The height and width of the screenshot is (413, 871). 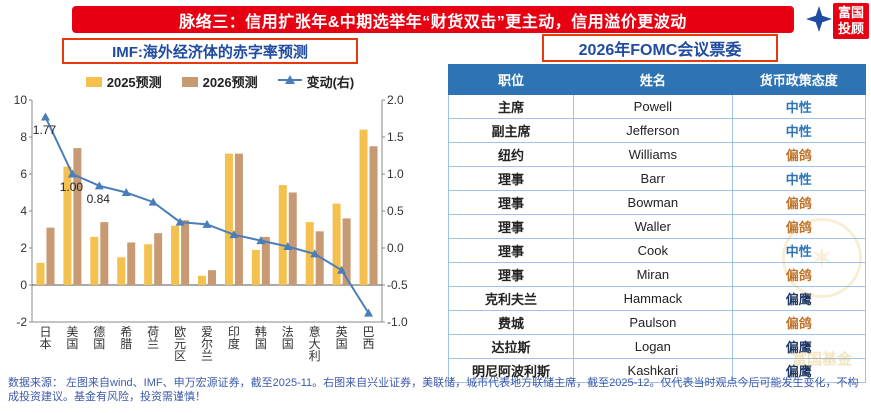 What do you see at coordinates (511, 106) in the screenshot?
I see `cell-position: 主席` at bounding box center [511, 106].